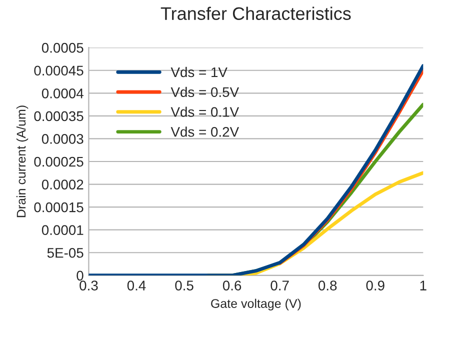 This screenshot has height=340, width=455. Describe the element at coordinates (375, 285) in the screenshot. I see `x-tick-label: 0.9` at that location.